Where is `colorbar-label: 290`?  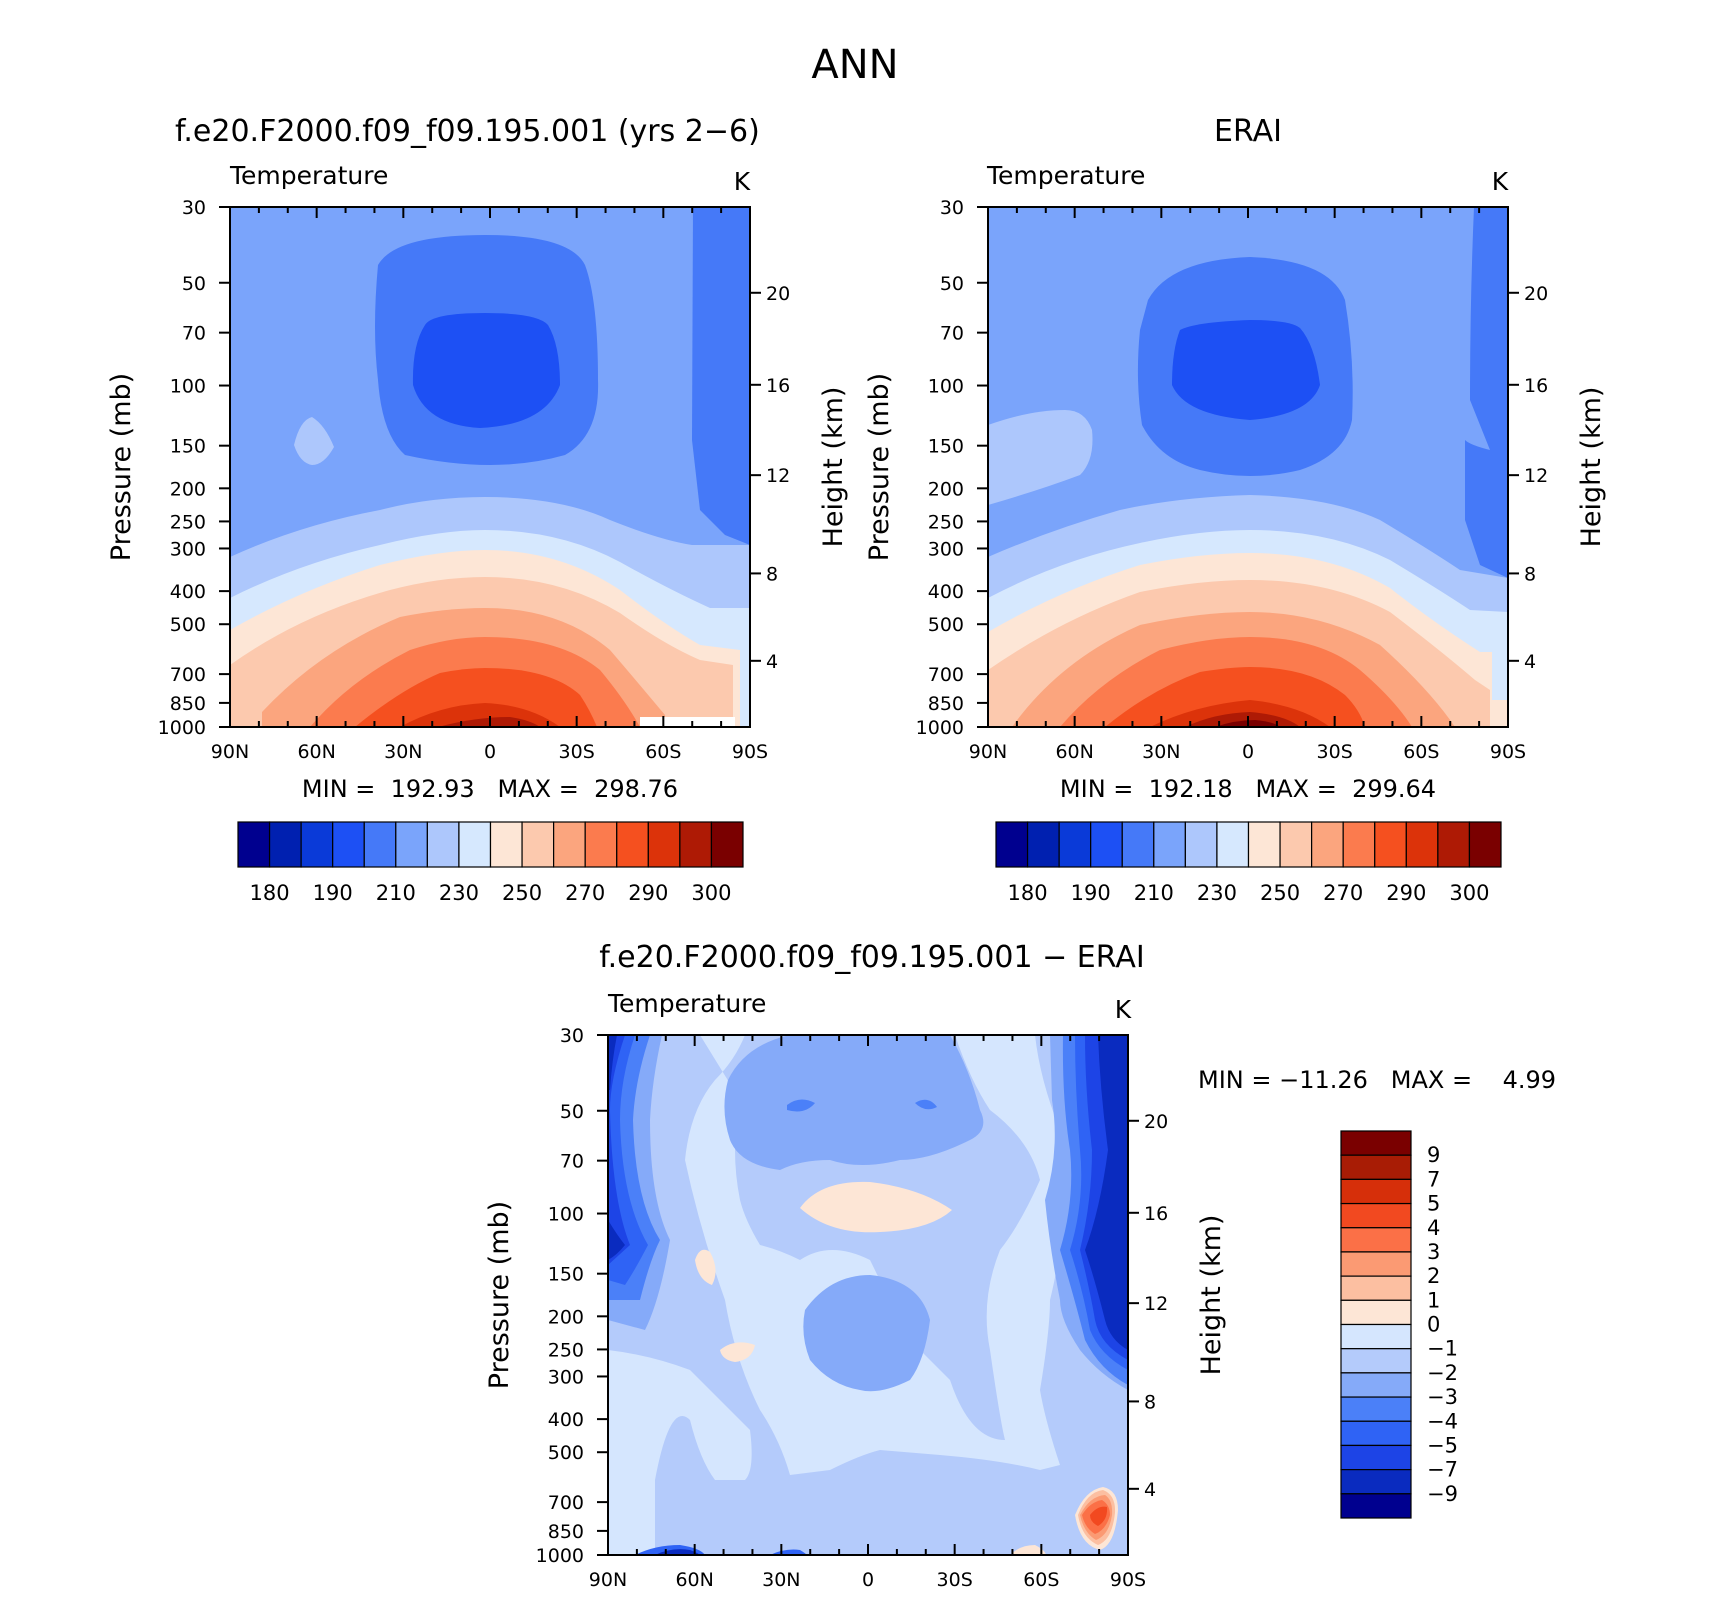 colorbar-label: 290 is located at coordinates (648, 893).